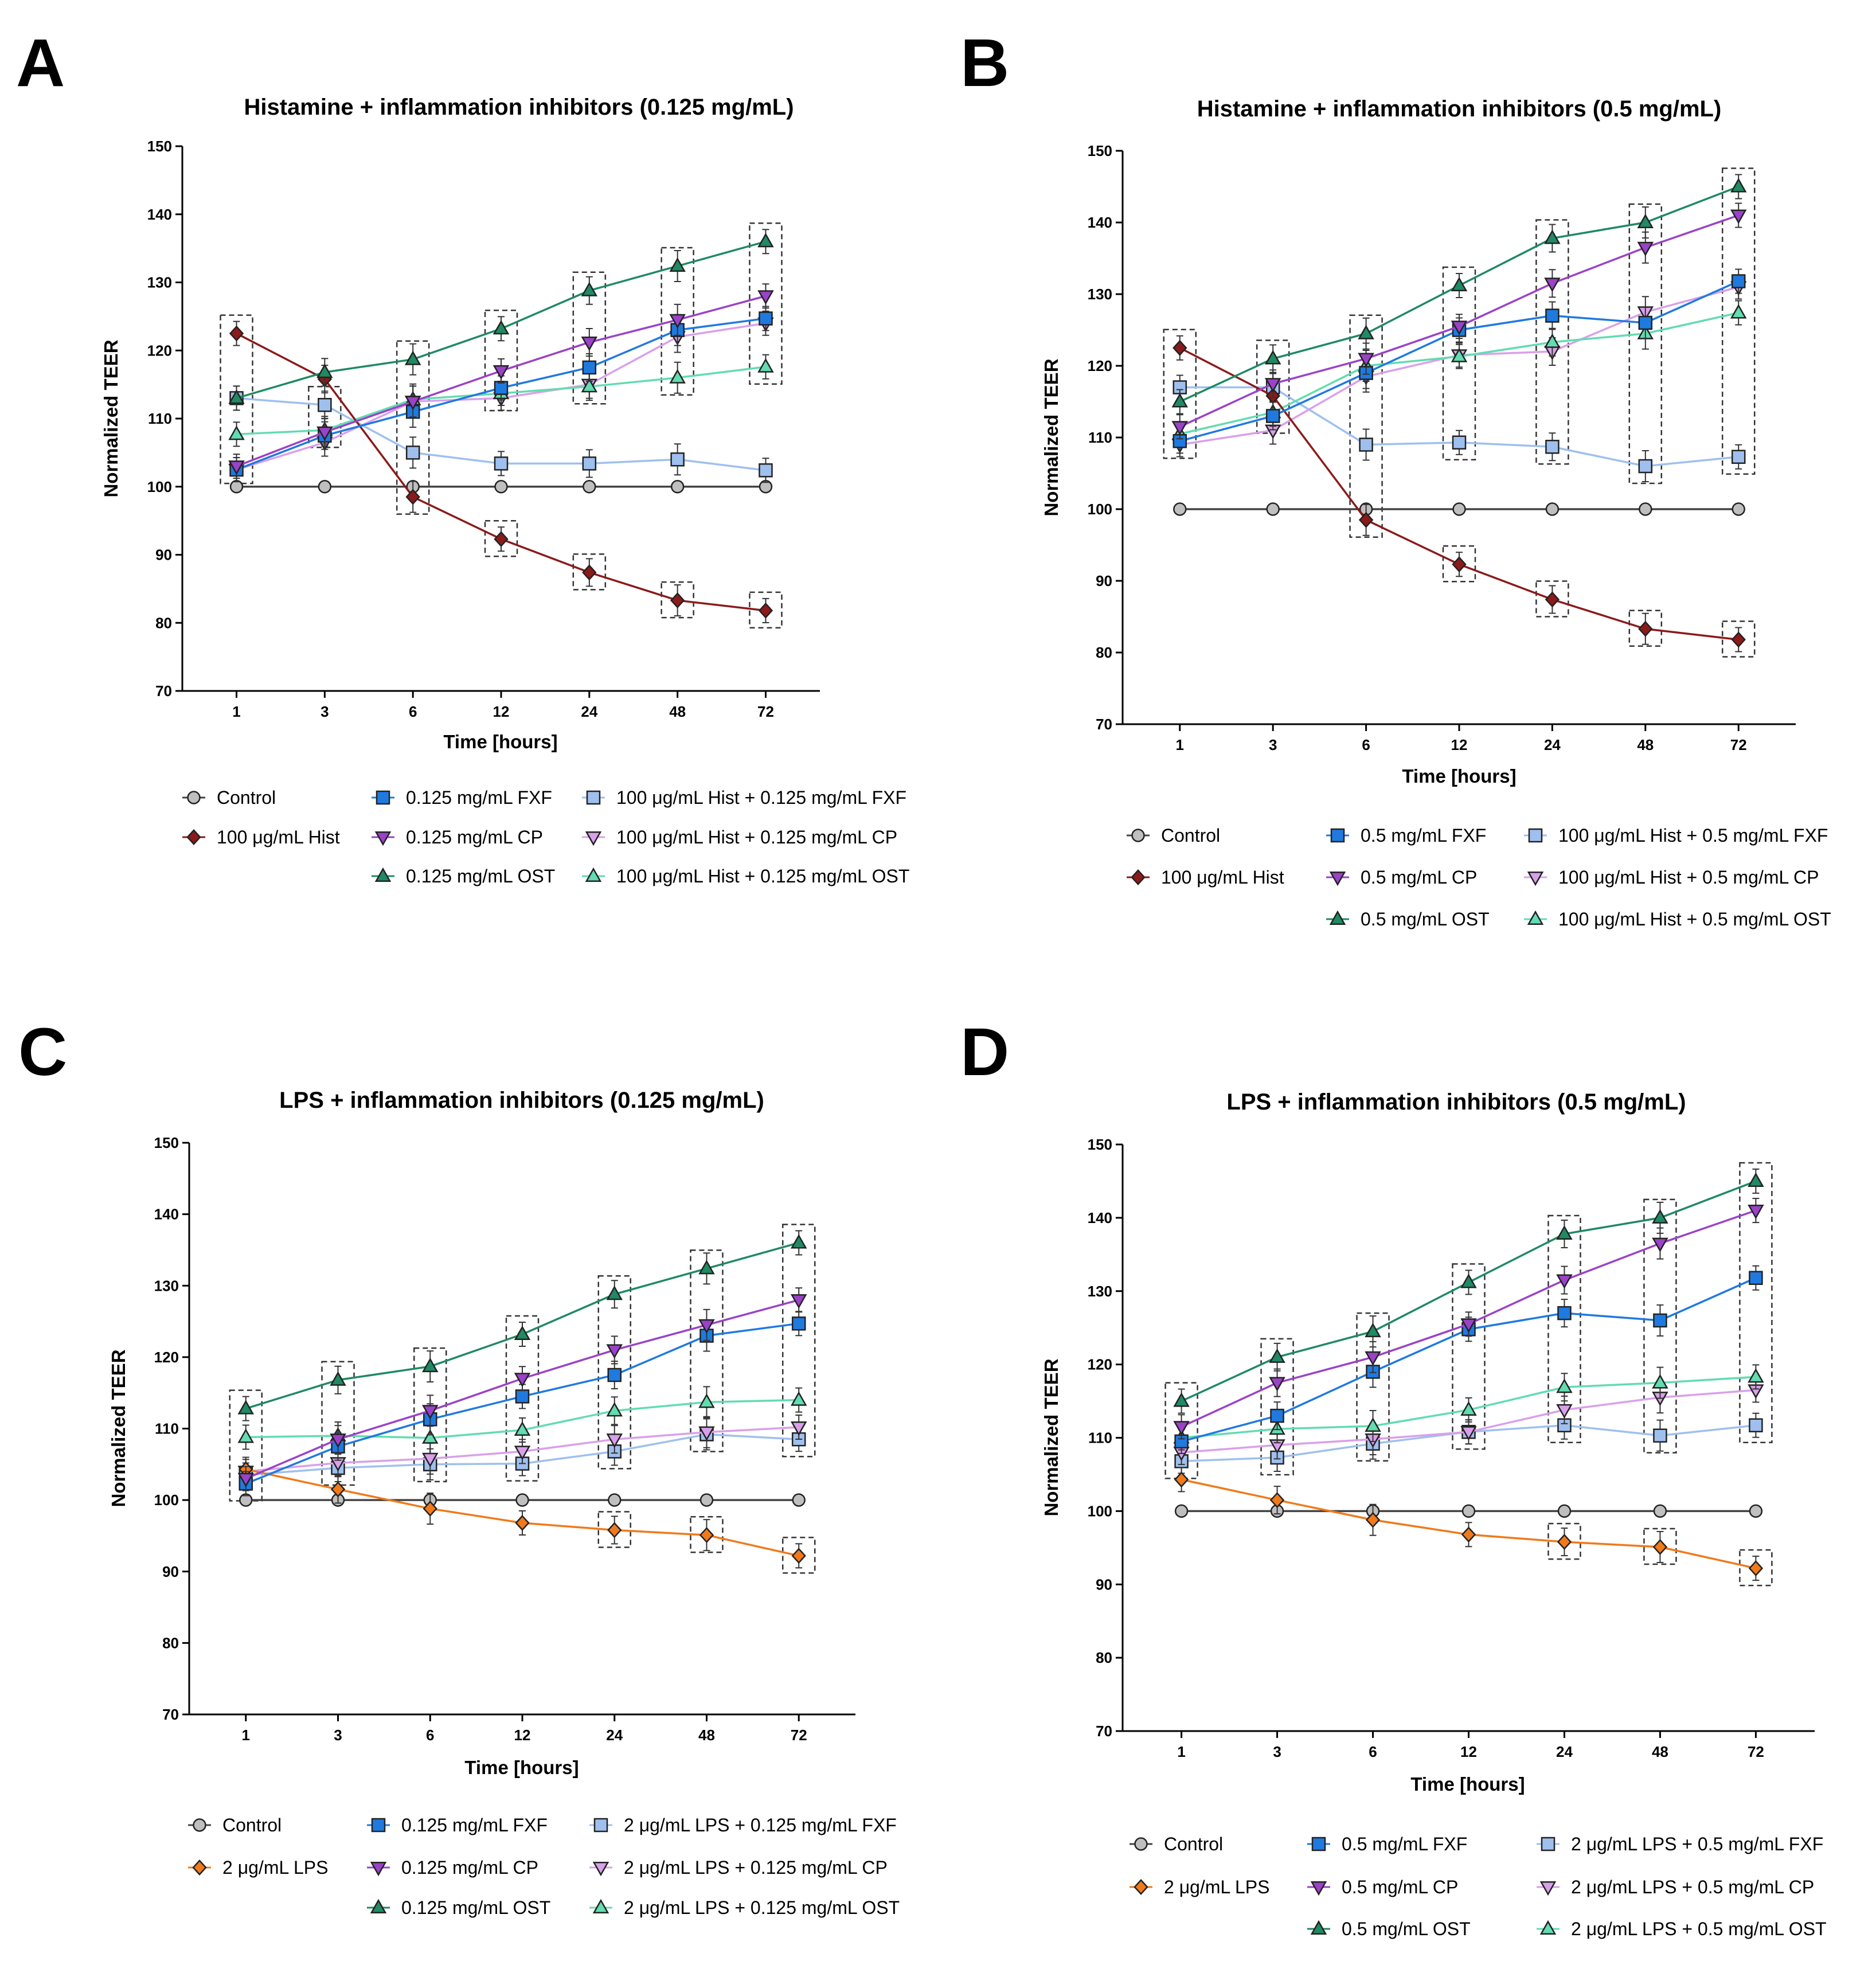 The image size is (1876, 1965). Describe the element at coordinates (762, 876) in the screenshot. I see `legend-label: 100 μg/mL Hist + 0.125 mg/mL OST` at that location.